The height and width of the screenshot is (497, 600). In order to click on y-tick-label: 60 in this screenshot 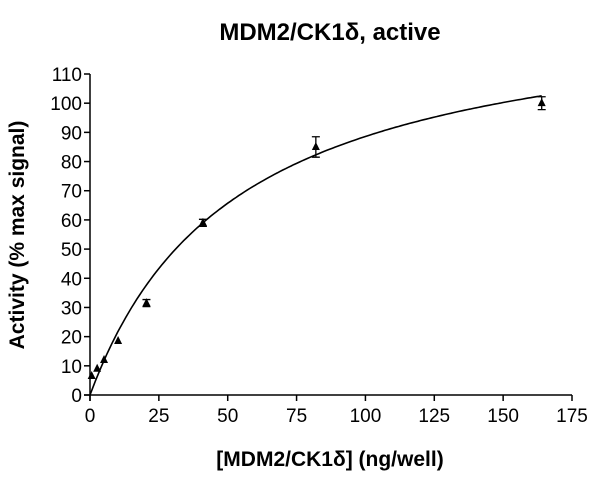, I will do `click(71, 221)`.